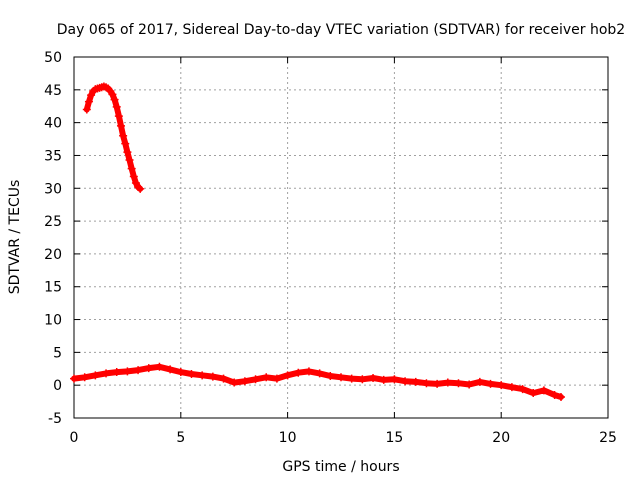 The image size is (640, 480). What do you see at coordinates (608, 438) in the screenshot?
I see `x-tick-label: 25` at bounding box center [608, 438].